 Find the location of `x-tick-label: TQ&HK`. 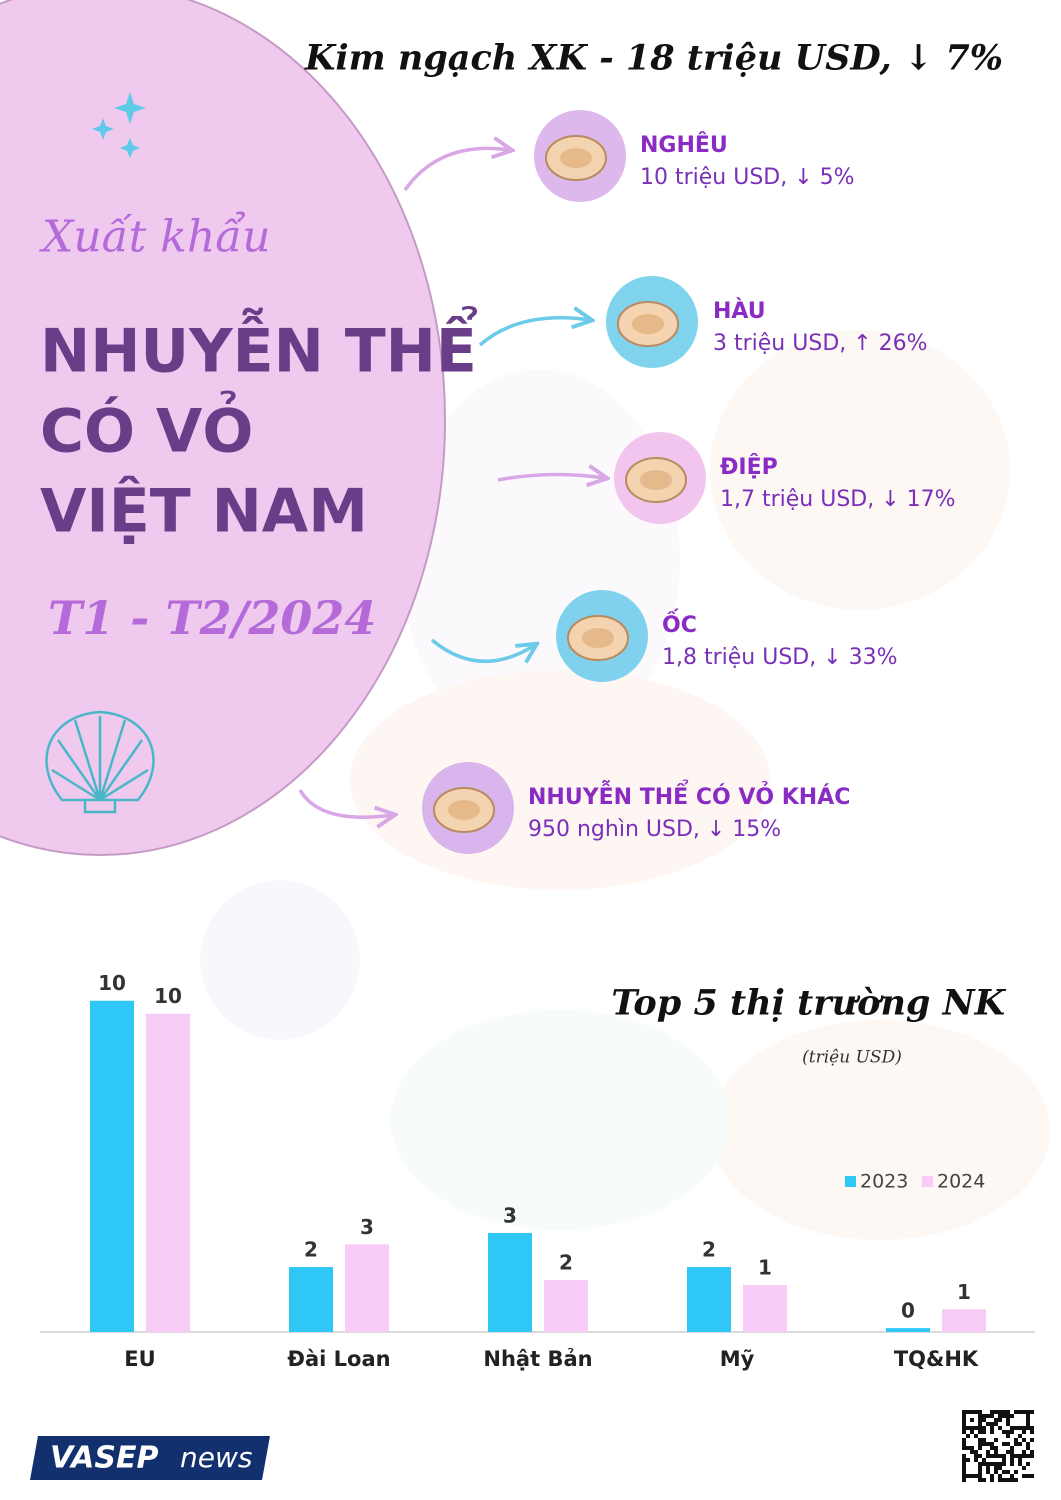

x-tick-label: TQ&HK is located at coordinates (936, 1359).